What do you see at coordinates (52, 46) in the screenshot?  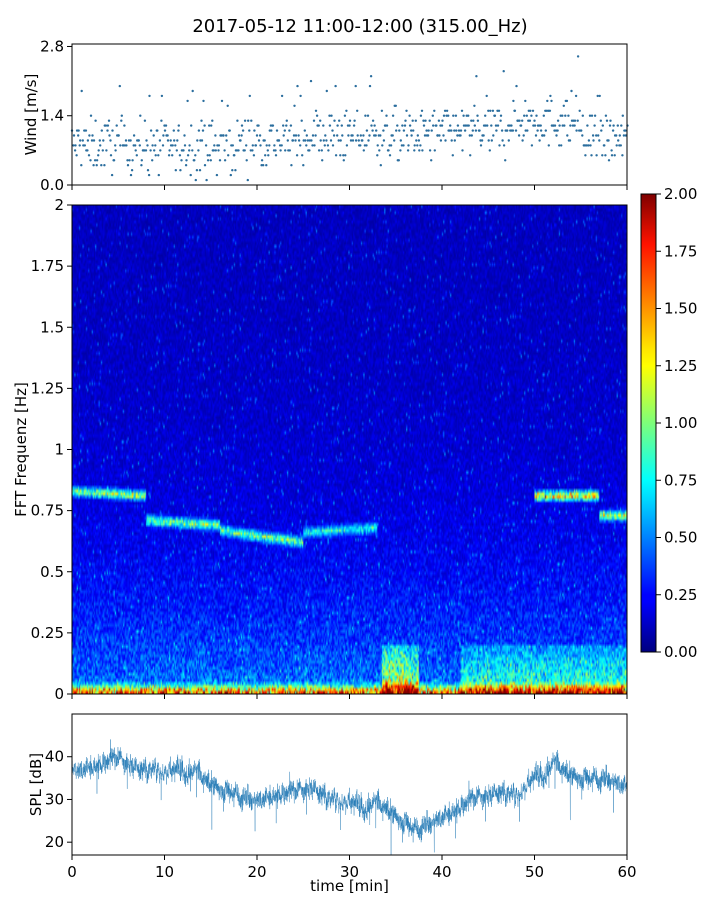 I see `wind-y-tick-label: 2.8` at bounding box center [52, 46].